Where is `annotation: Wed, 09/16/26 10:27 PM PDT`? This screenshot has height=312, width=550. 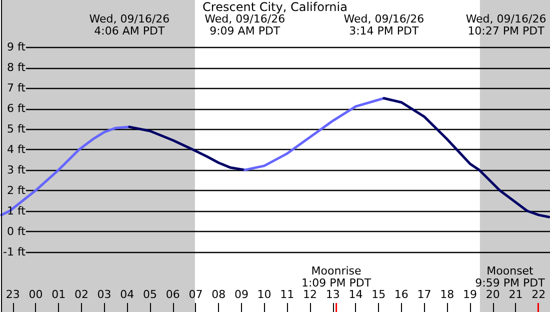 annotation: Wed, 09/16/26 10:27 PM PDT is located at coordinates (506, 25).